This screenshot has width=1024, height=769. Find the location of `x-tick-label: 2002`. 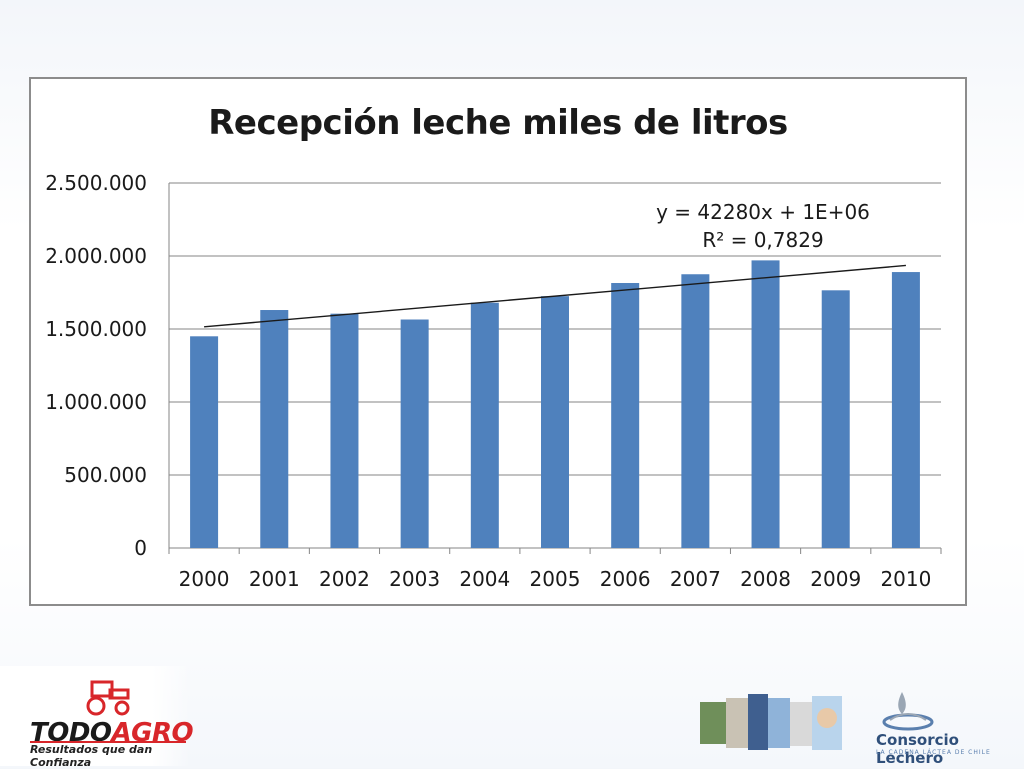

x-tick-label: 2002 is located at coordinates (344, 579).